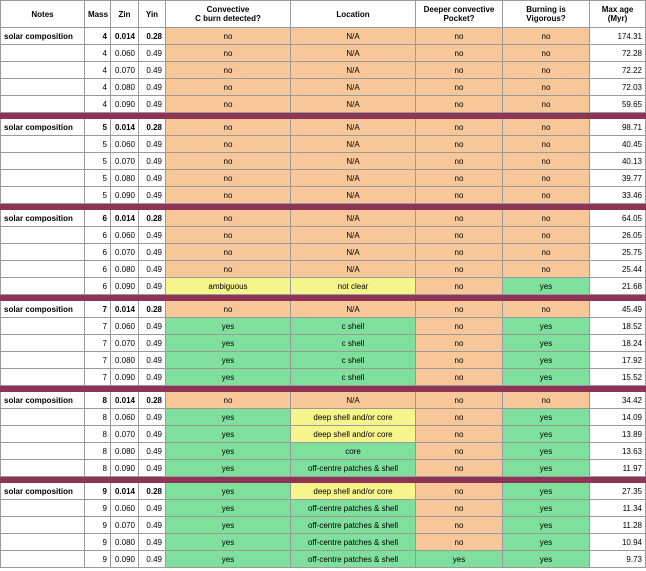 The image size is (646, 571). What do you see at coordinates (617, 451) in the screenshot?
I see `cell-max-age: 13.63` at bounding box center [617, 451].